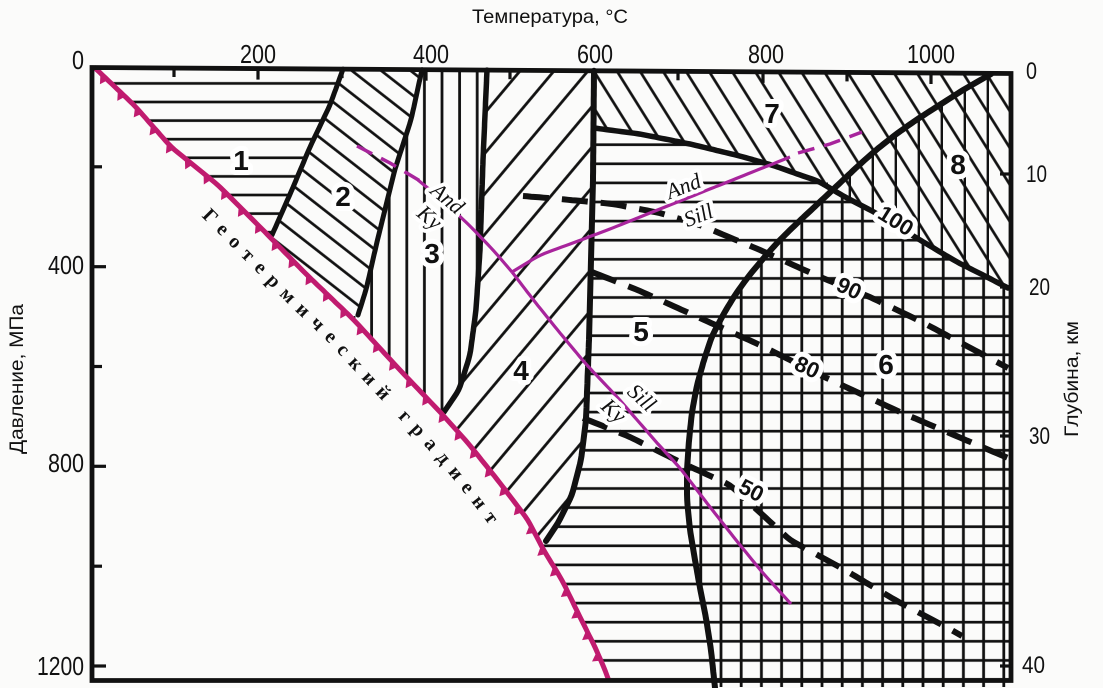  What do you see at coordinates (550, 17) in the screenshot?
I see `svg-text: Температура, °С` at bounding box center [550, 17].